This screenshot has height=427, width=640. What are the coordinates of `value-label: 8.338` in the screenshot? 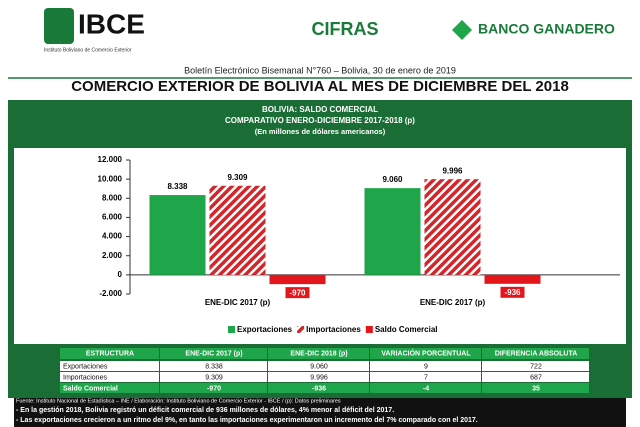 It's located at (177, 186).